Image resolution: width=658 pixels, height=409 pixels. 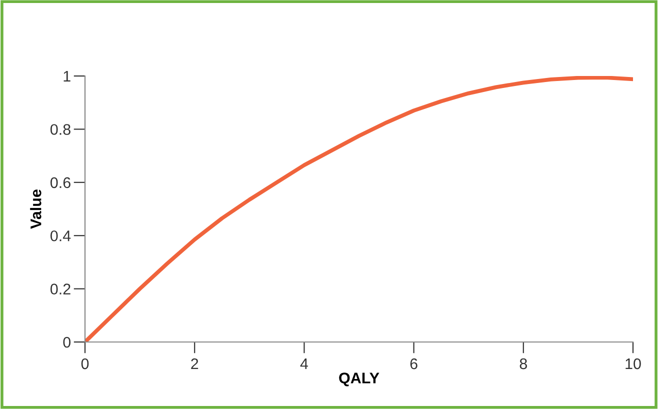 I want to click on y-tick-label: 0.2, so click(x=60, y=289).